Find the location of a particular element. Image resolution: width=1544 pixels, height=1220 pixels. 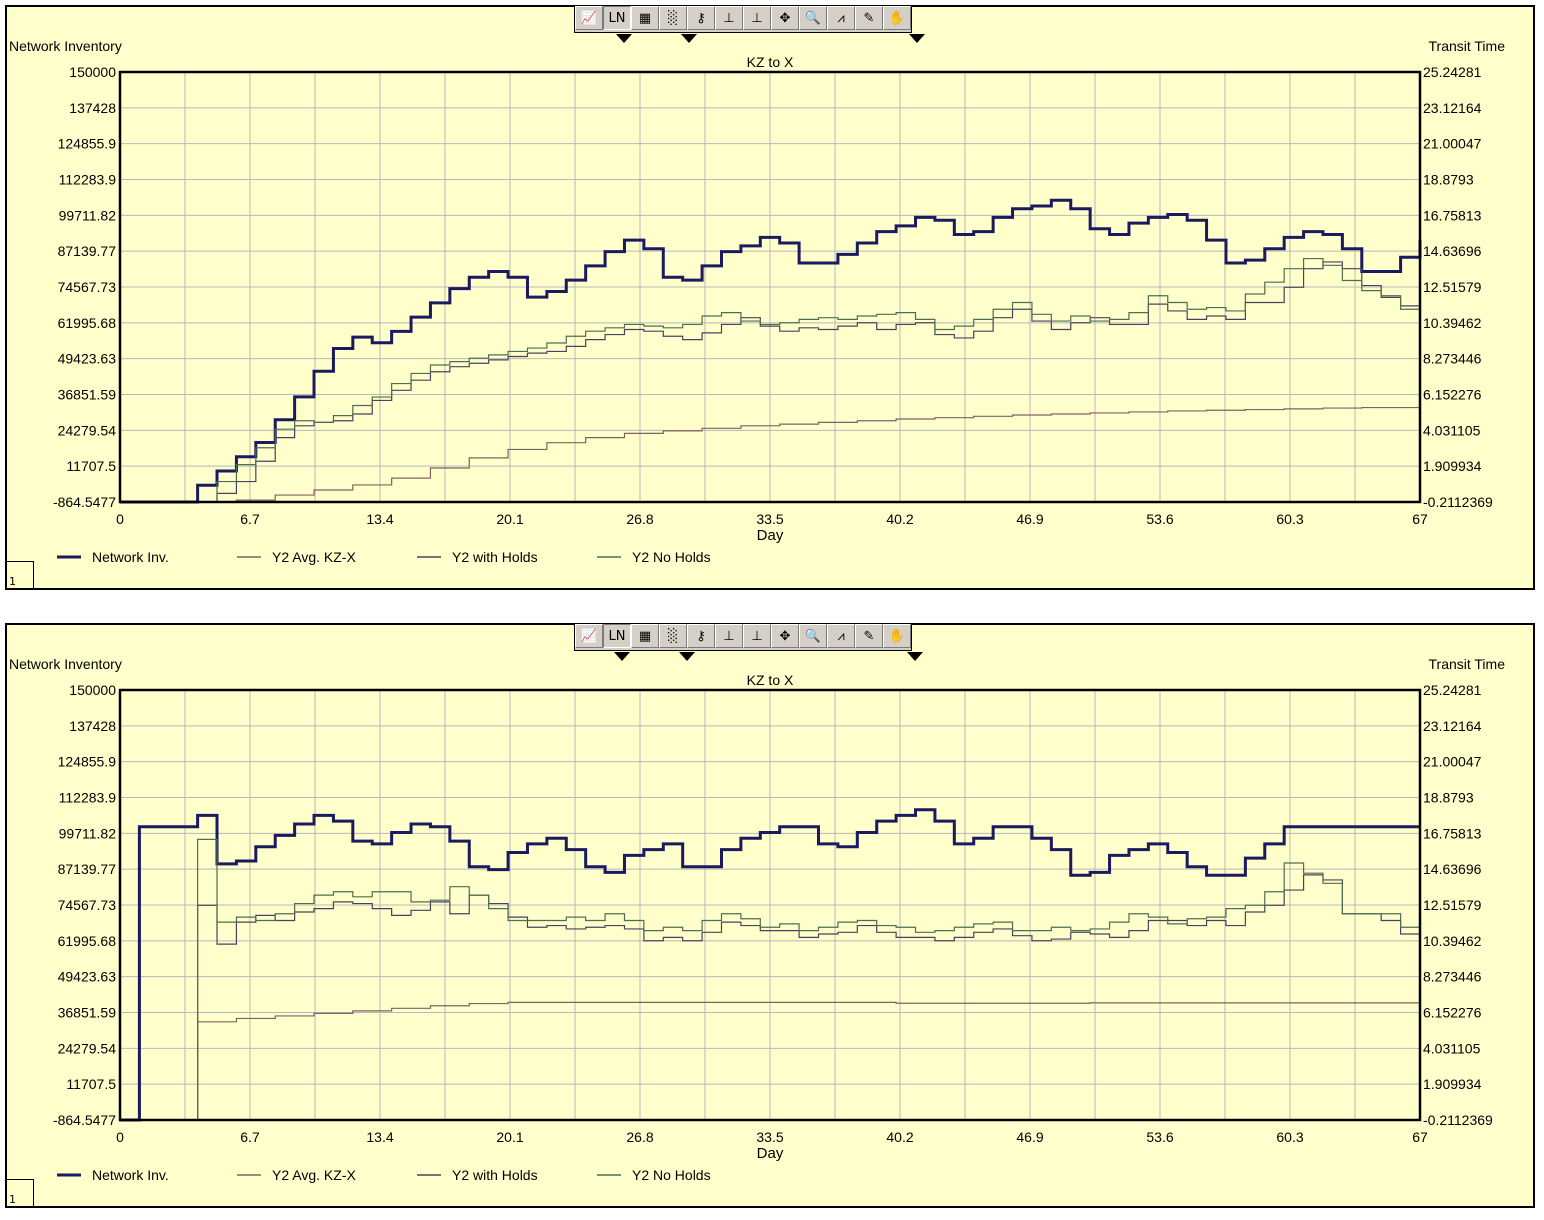

x-tick-label: 6.7 is located at coordinates (250, 1137).